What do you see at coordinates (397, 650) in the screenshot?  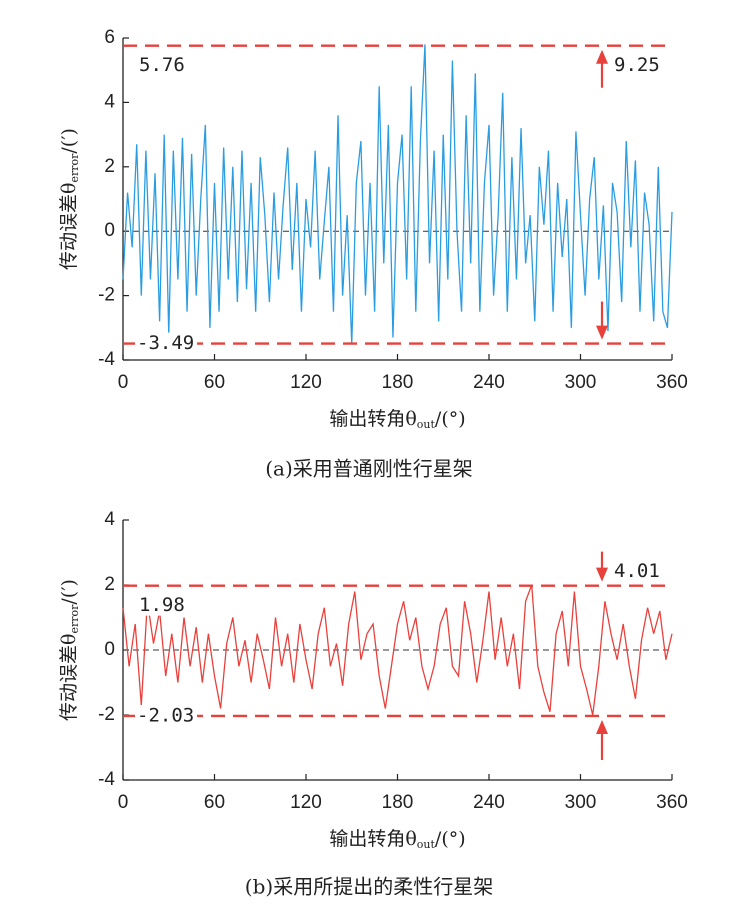 I see `data-line` at bounding box center [397, 650].